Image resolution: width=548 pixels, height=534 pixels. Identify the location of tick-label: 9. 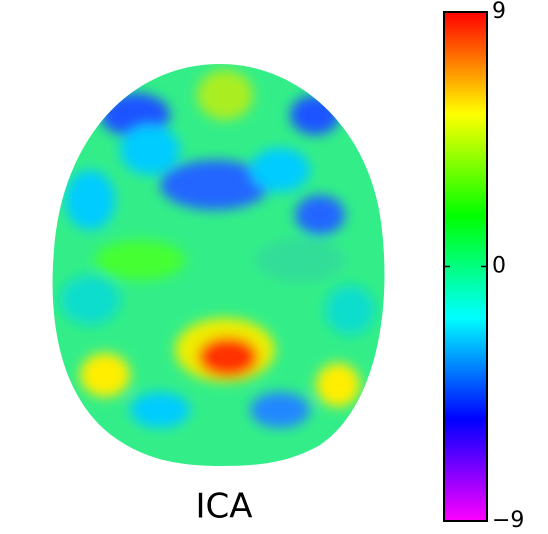
(499, 12).